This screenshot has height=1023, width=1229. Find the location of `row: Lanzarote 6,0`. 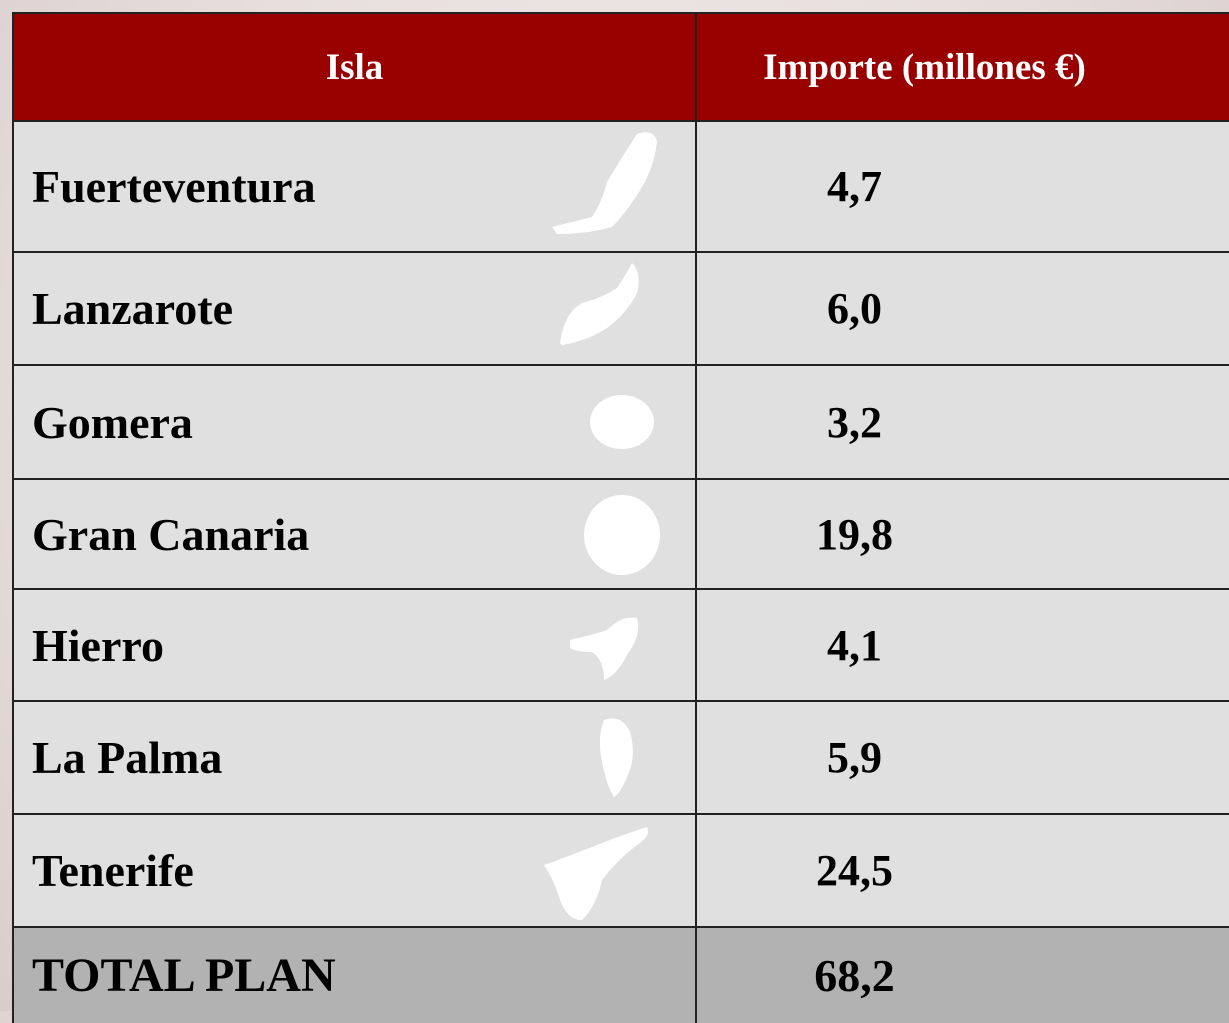

row: Lanzarote 6,0 is located at coordinates (620, 309).